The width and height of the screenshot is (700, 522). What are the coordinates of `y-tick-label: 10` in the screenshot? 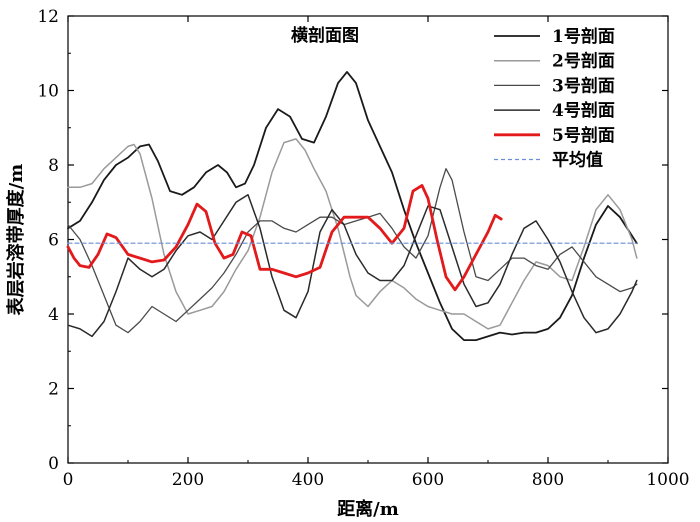 It's located at (48, 92).